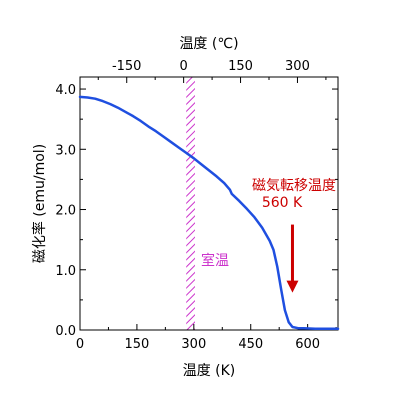 The width and height of the screenshot is (400, 400). I want to click on transition-arrow-head, so click(292, 286).